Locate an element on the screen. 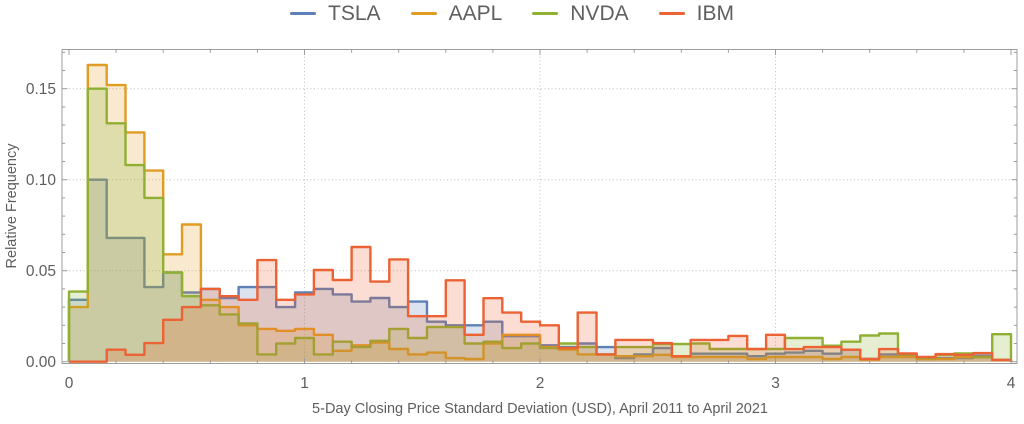 The image size is (1024, 424). legend-item-ibm: IBM is located at coordinates (696, 13).